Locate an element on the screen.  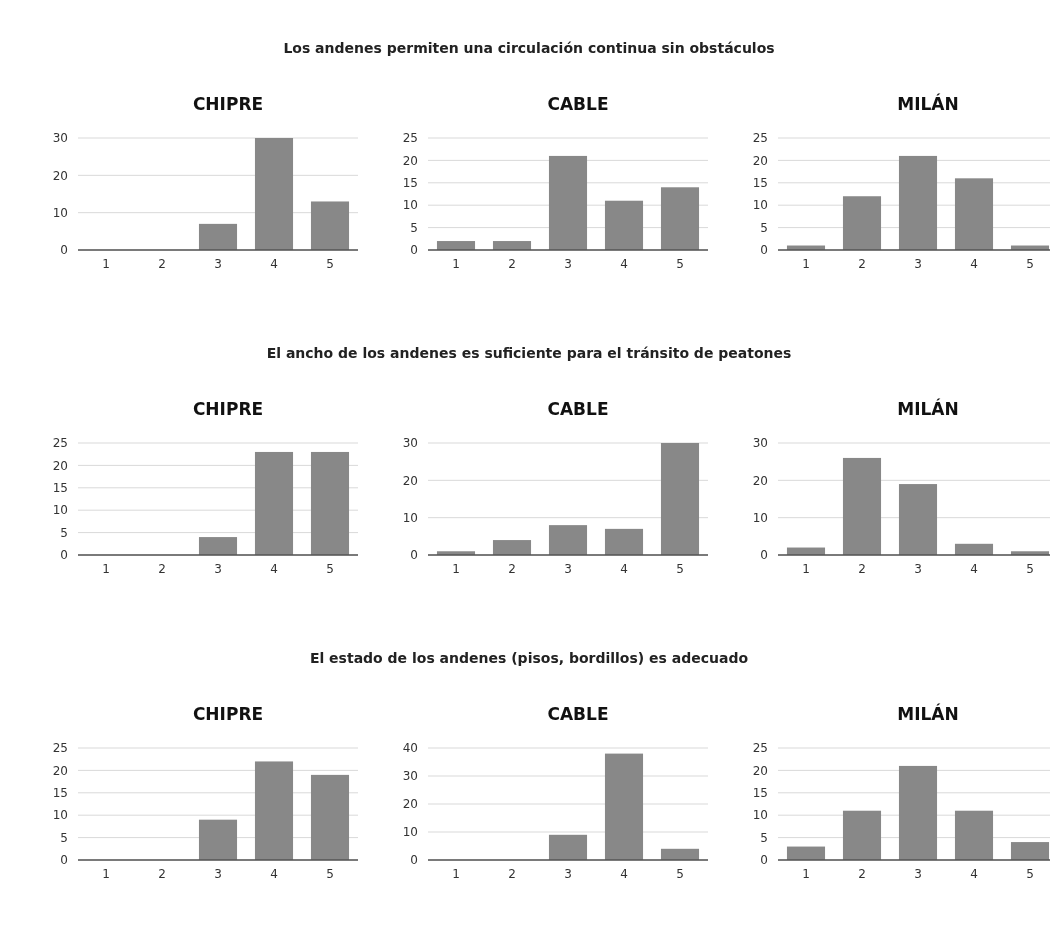
text: Los andenes permiten una circulación continua sin obstáculos is located at coordinates (529, 48).